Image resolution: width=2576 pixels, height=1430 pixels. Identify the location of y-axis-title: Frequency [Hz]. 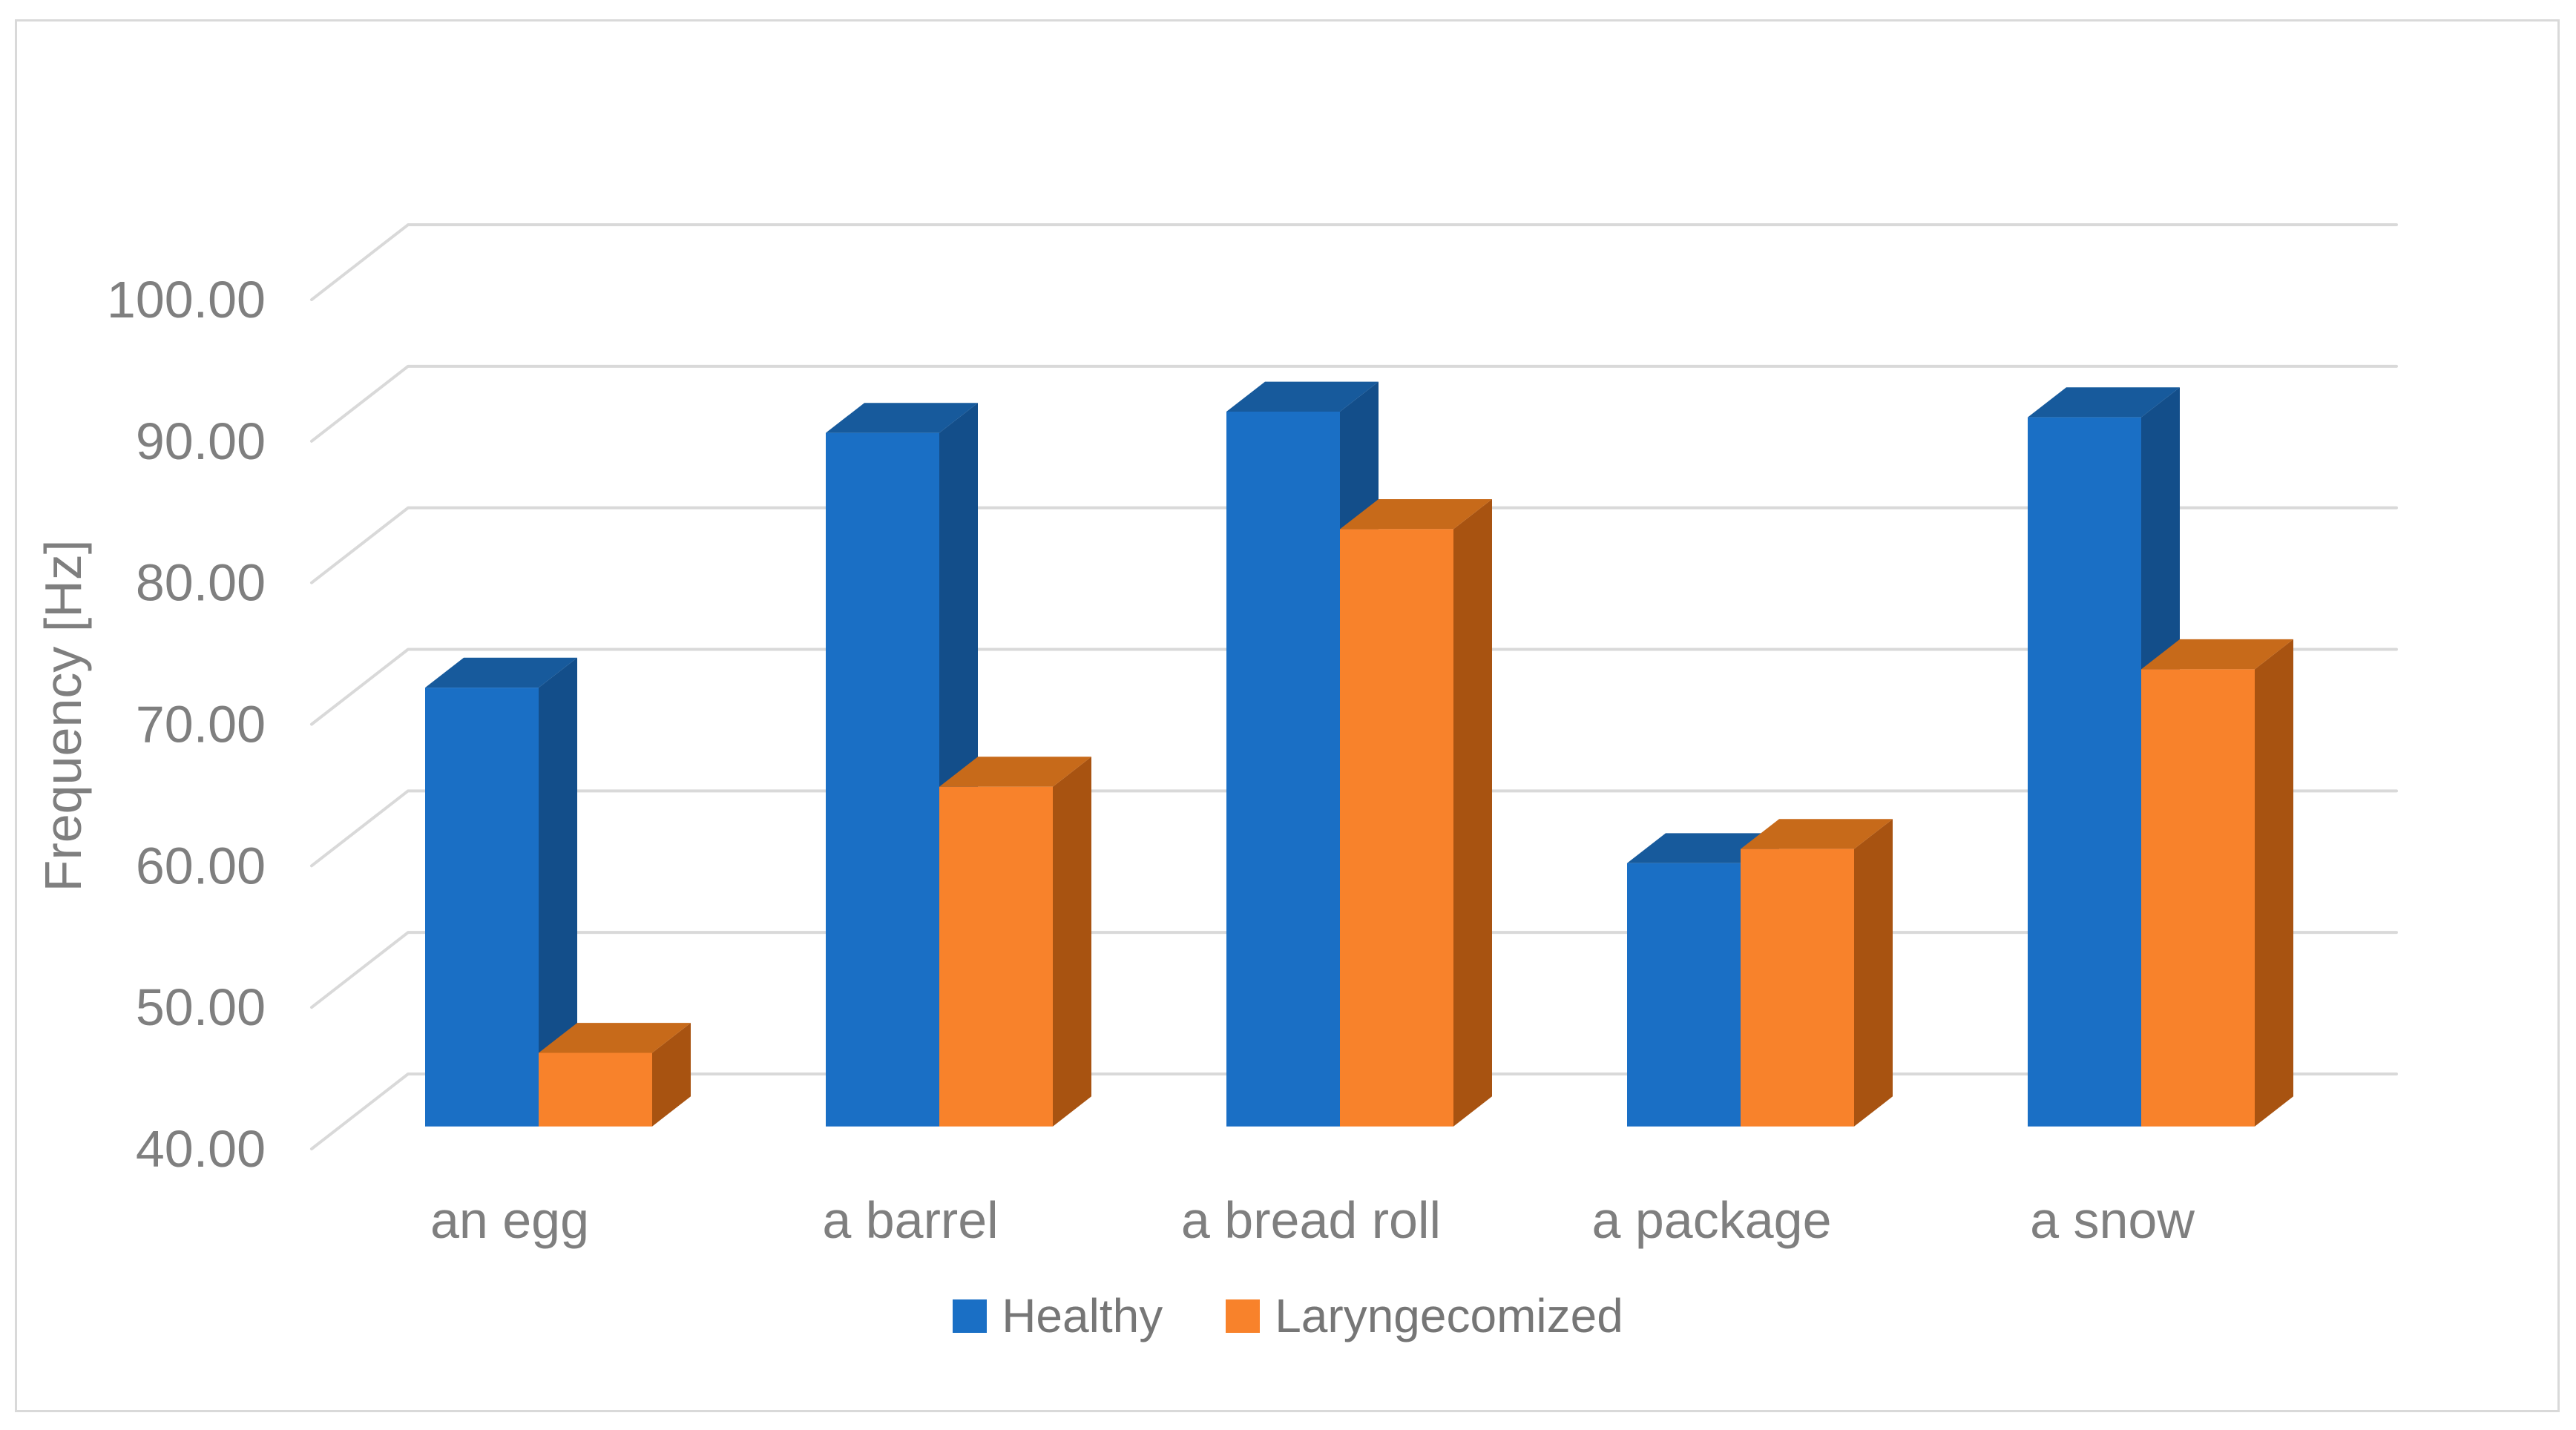
(63, 716).